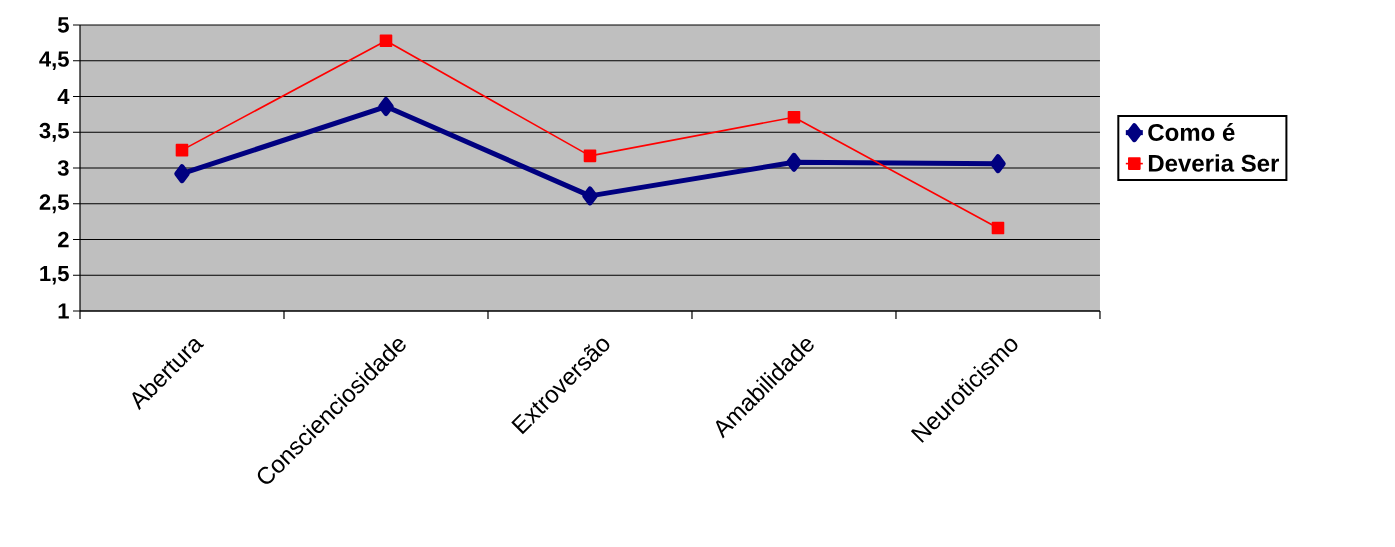  I want to click on y-tick-label: 4,5, so click(54, 61).